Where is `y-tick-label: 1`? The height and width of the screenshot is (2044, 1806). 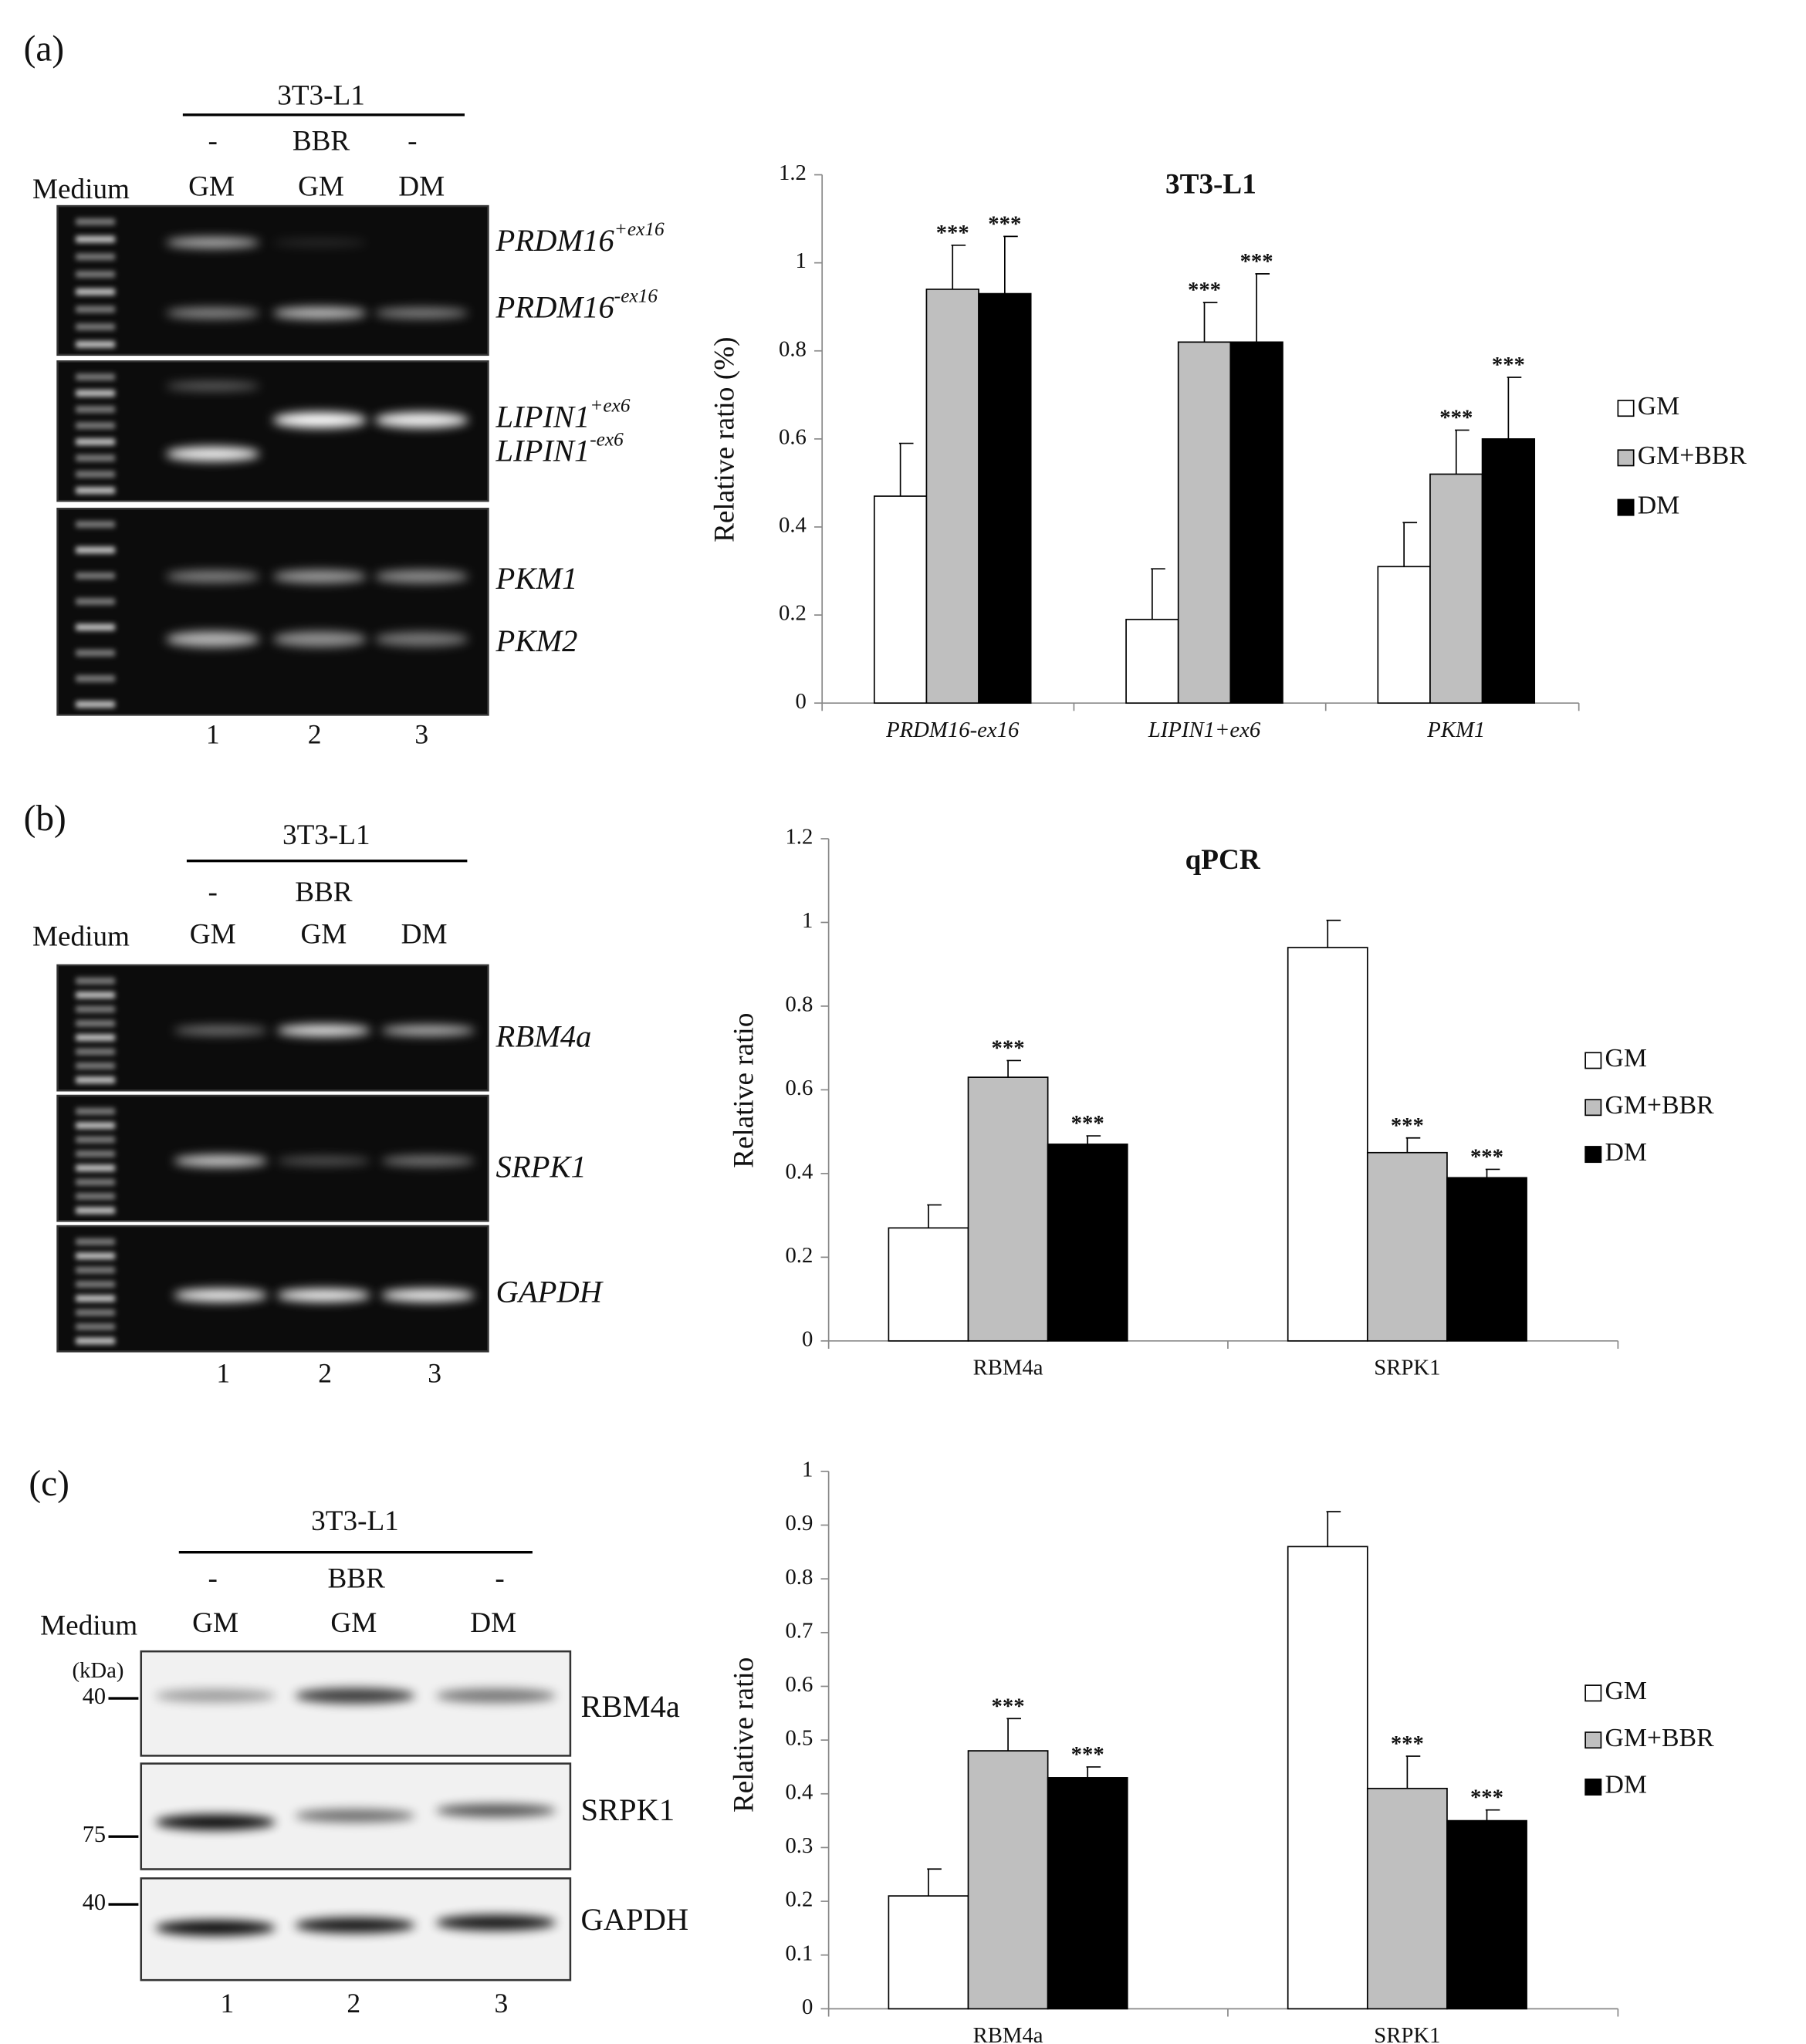
y-tick-label: 1 is located at coordinates (807, 920).